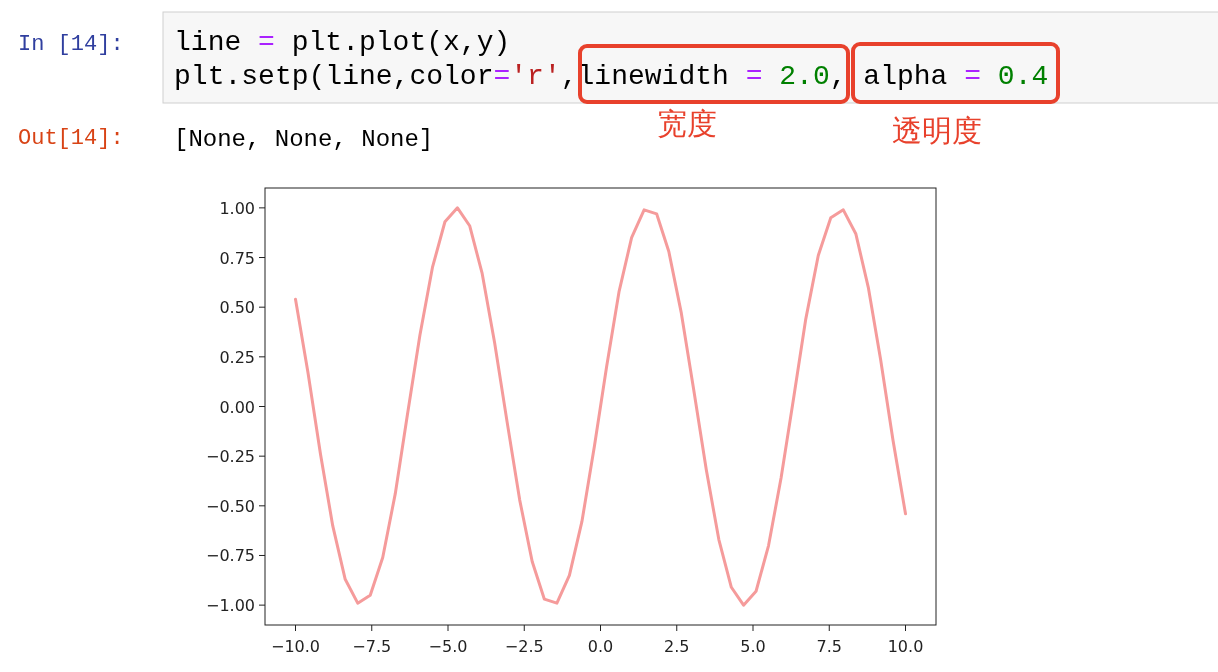 The image size is (1218, 672). What do you see at coordinates (304, 139) in the screenshot?
I see `text: [None, None, None]` at bounding box center [304, 139].